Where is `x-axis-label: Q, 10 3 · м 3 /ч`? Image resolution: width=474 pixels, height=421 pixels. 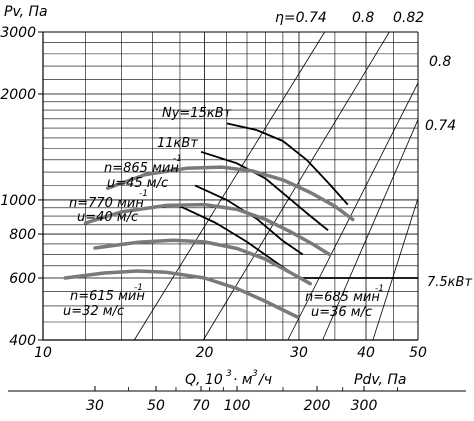
x-axis-label: Q, 10 3 · м 3 /ч is located at coordinates (228, 378).